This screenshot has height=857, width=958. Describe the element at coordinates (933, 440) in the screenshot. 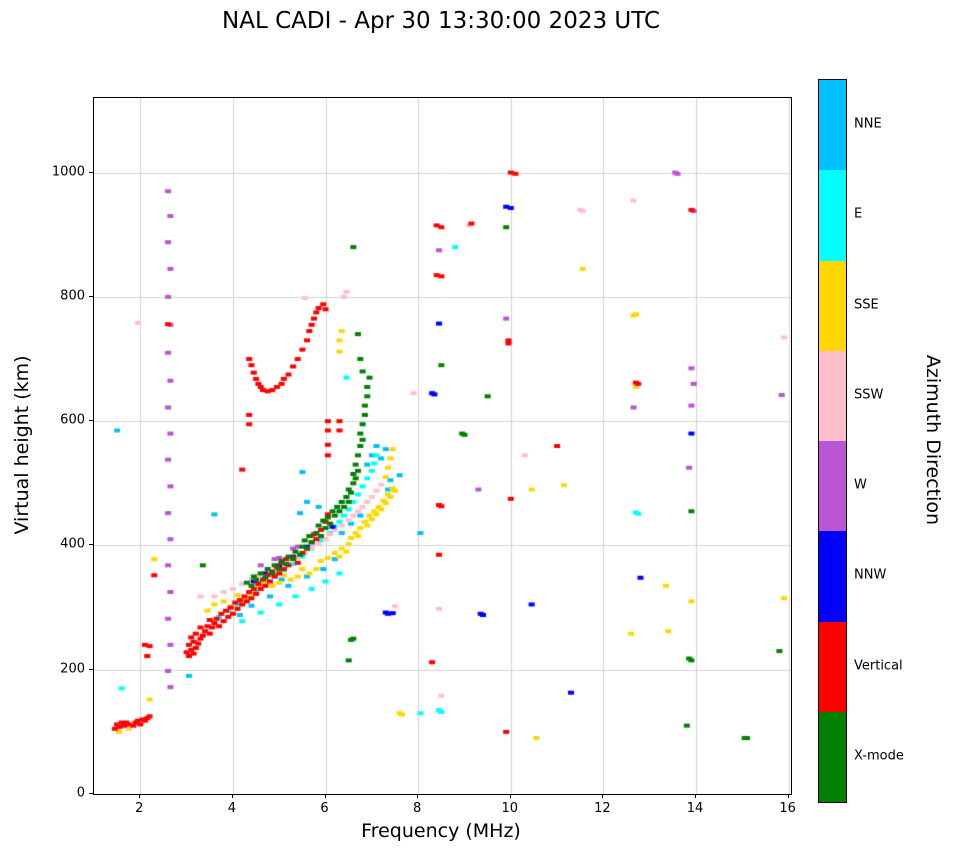

I see `colorbar-title: Azimuth Direction` at that location.